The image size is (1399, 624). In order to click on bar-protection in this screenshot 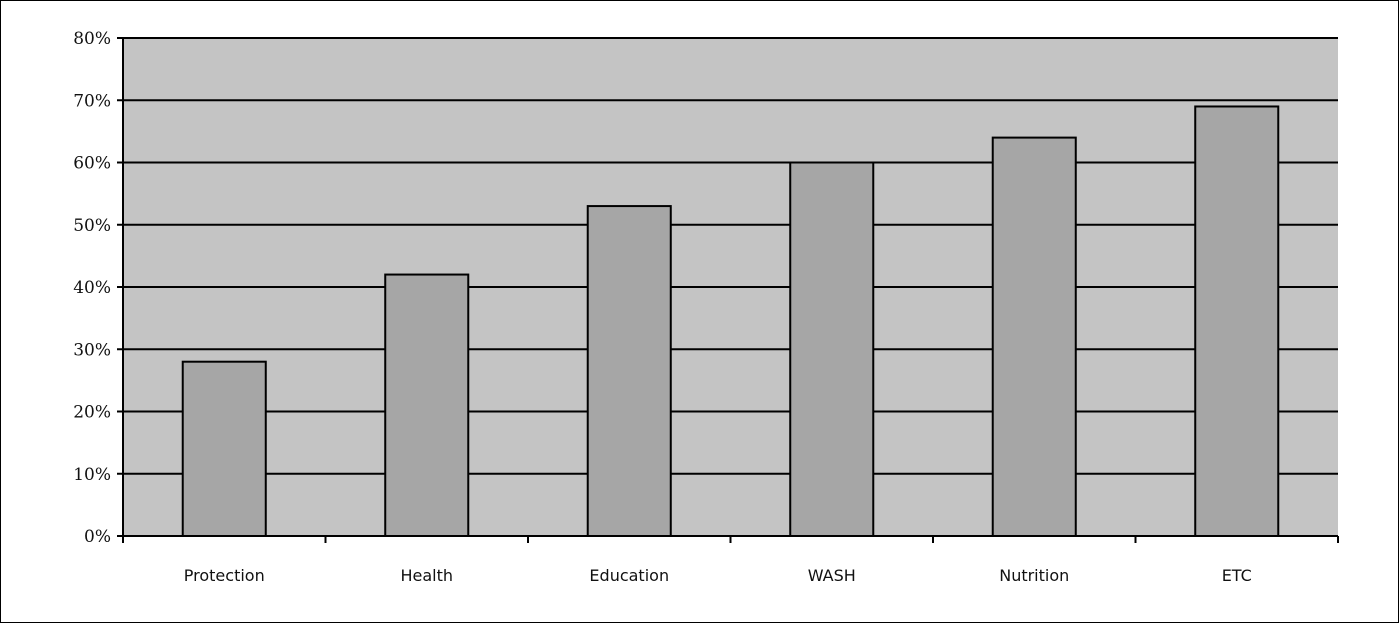, I will do `click(224, 449)`.